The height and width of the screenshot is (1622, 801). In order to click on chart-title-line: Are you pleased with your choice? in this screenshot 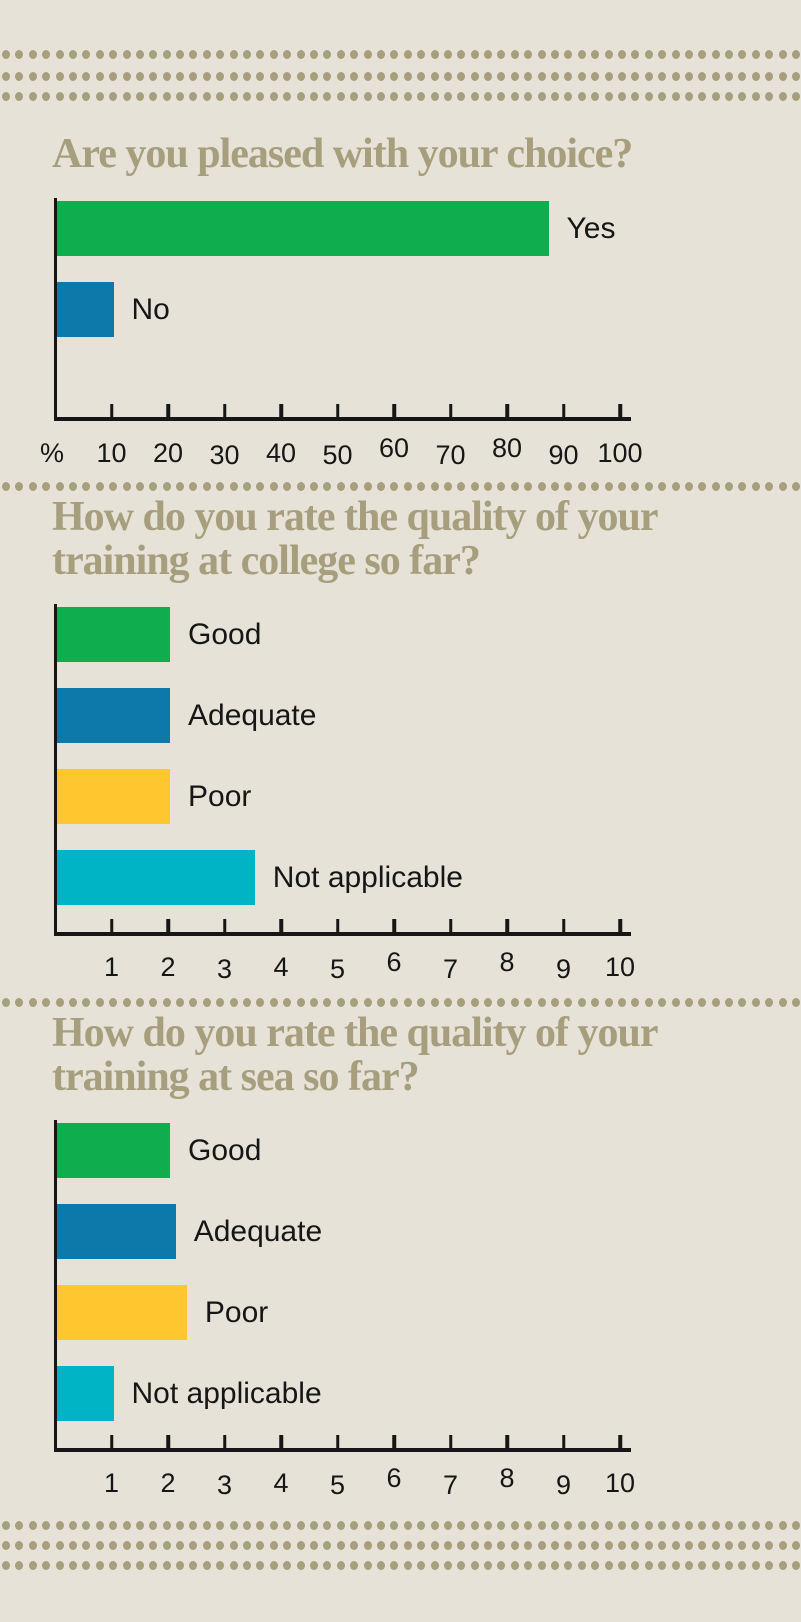, I will do `click(342, 154)`.